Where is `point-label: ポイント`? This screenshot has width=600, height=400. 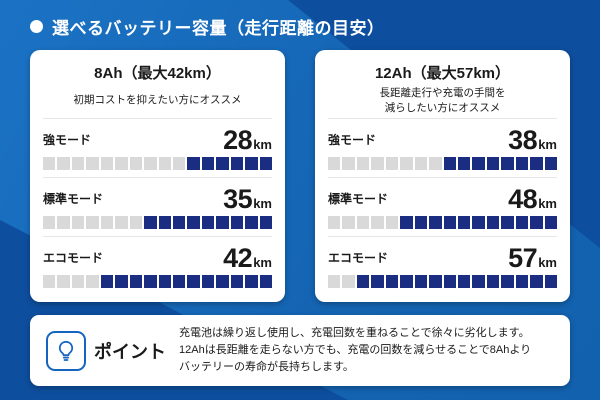 point-label: ポイント is located at coordinates (130, 351).